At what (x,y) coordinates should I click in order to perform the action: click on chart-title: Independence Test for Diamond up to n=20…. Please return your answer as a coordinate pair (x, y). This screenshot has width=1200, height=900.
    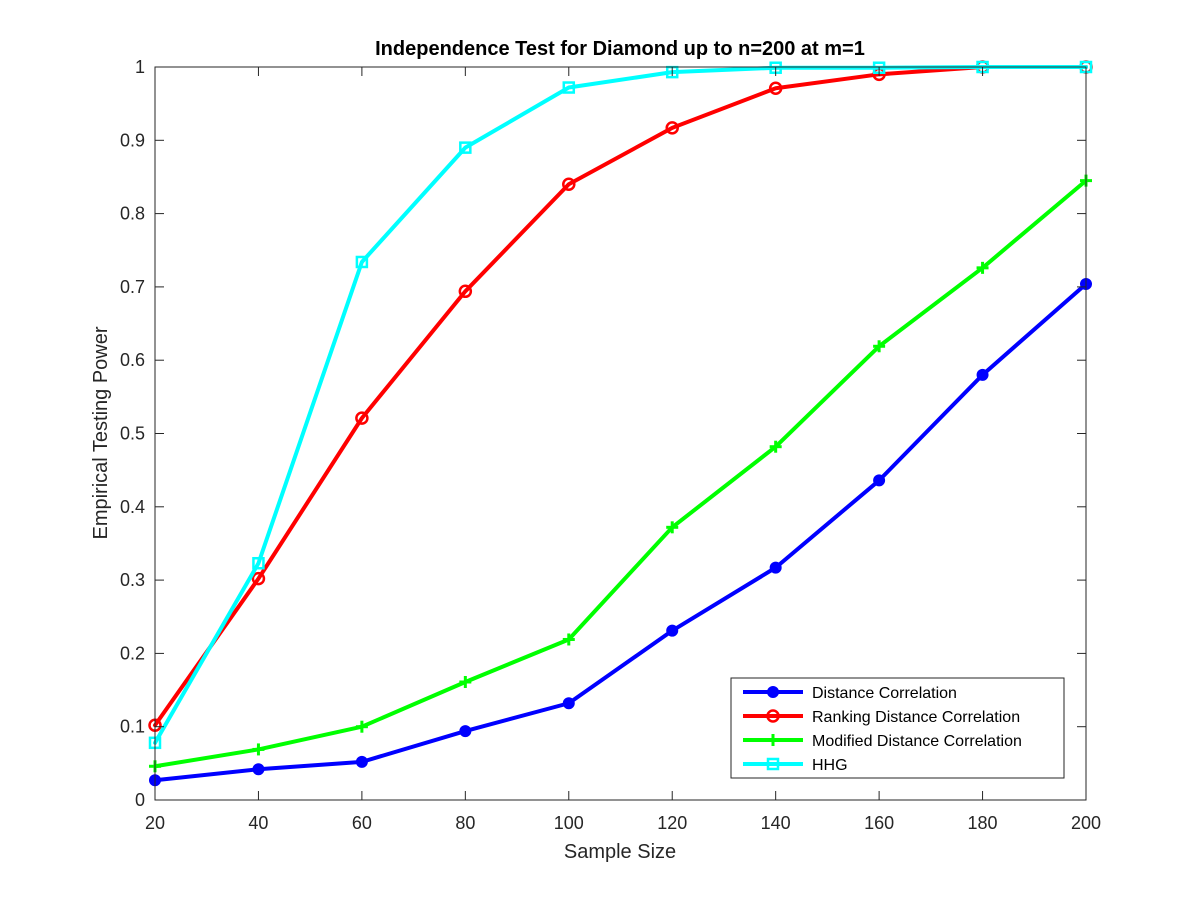
    Looking at the image, I should click on (620, 49).